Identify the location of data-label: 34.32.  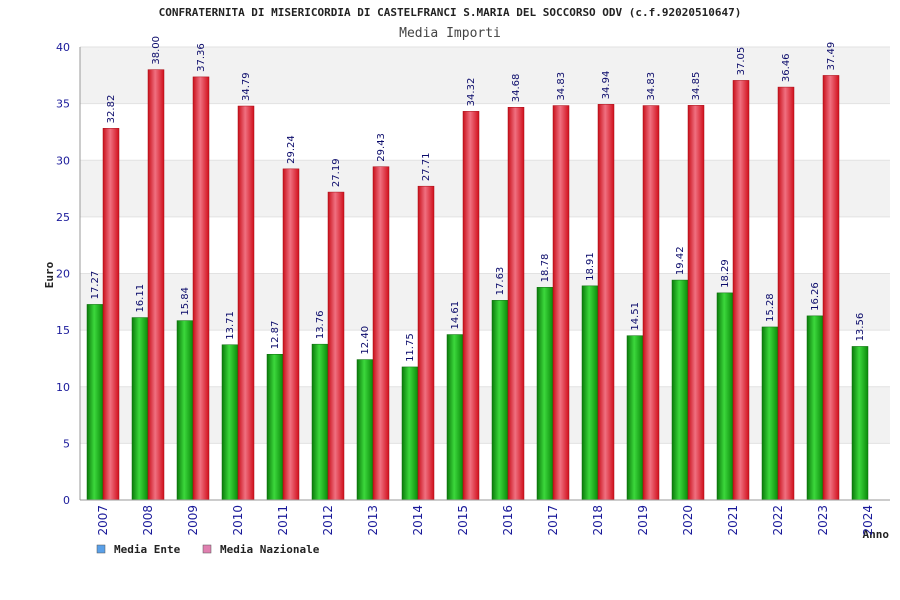
(471, 92).